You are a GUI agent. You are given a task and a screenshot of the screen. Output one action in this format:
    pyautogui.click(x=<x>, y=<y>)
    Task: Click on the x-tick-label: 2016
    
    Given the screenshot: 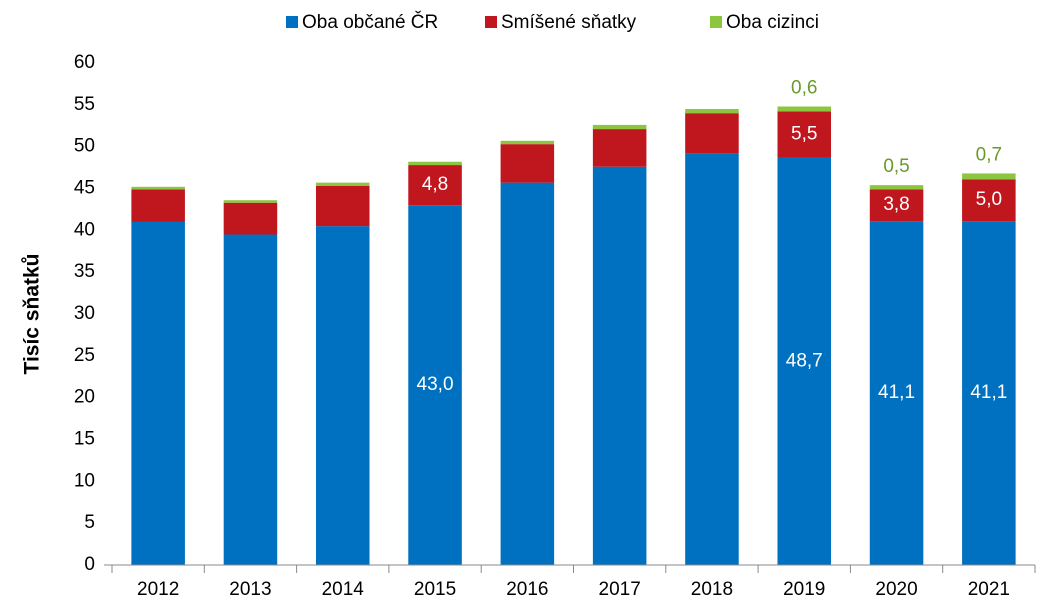 What is the action you would take?
    pyautogui.click(x=527, y=589)
    